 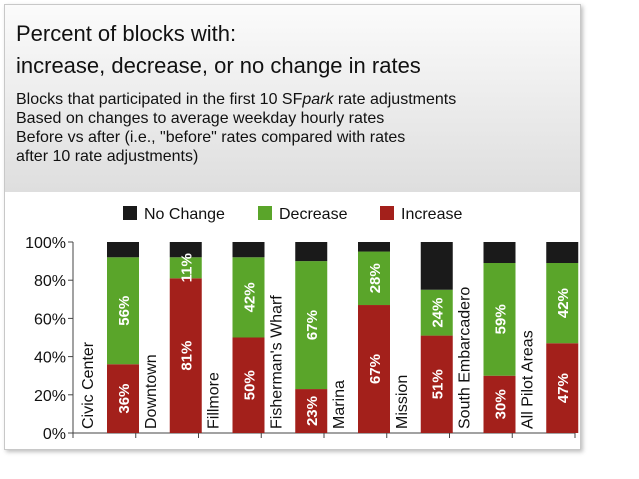 I want to click on data-label-increase: 36%, so click(x=124, y=399).